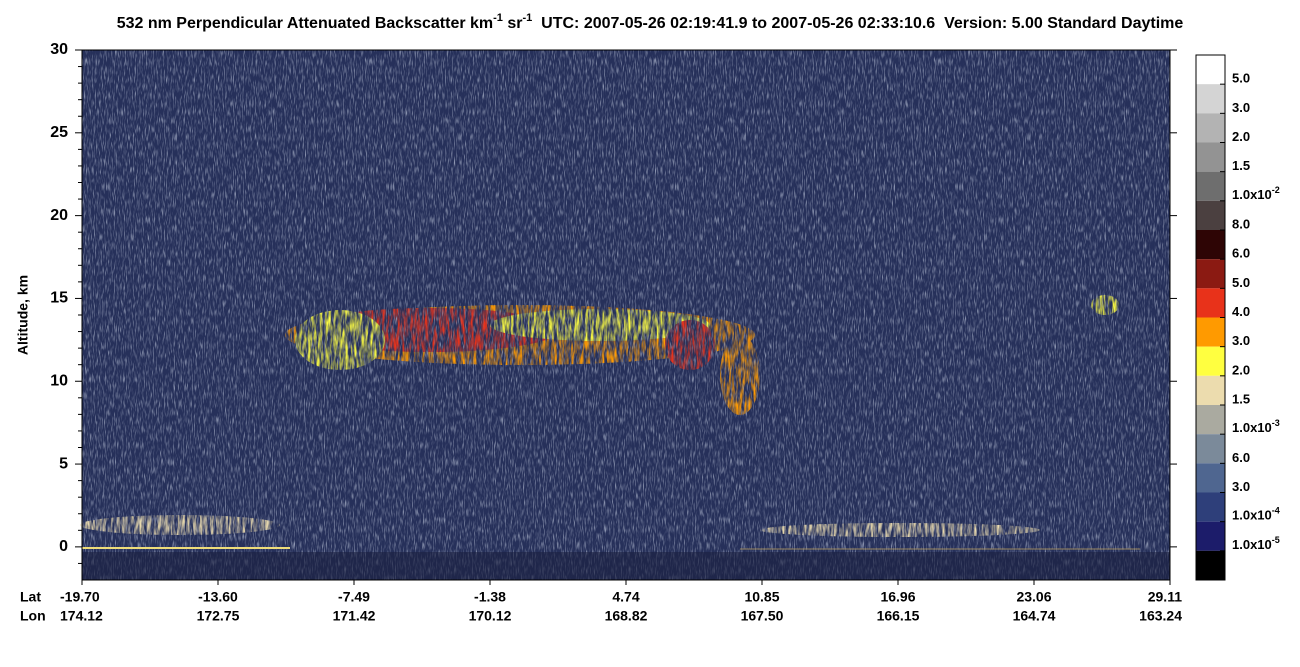 The image size is (1300, 667). What do you see at coordinates (59, 380) in the screenshot?
I see `y-tick-label: 10` at bounding box center [59, 380].